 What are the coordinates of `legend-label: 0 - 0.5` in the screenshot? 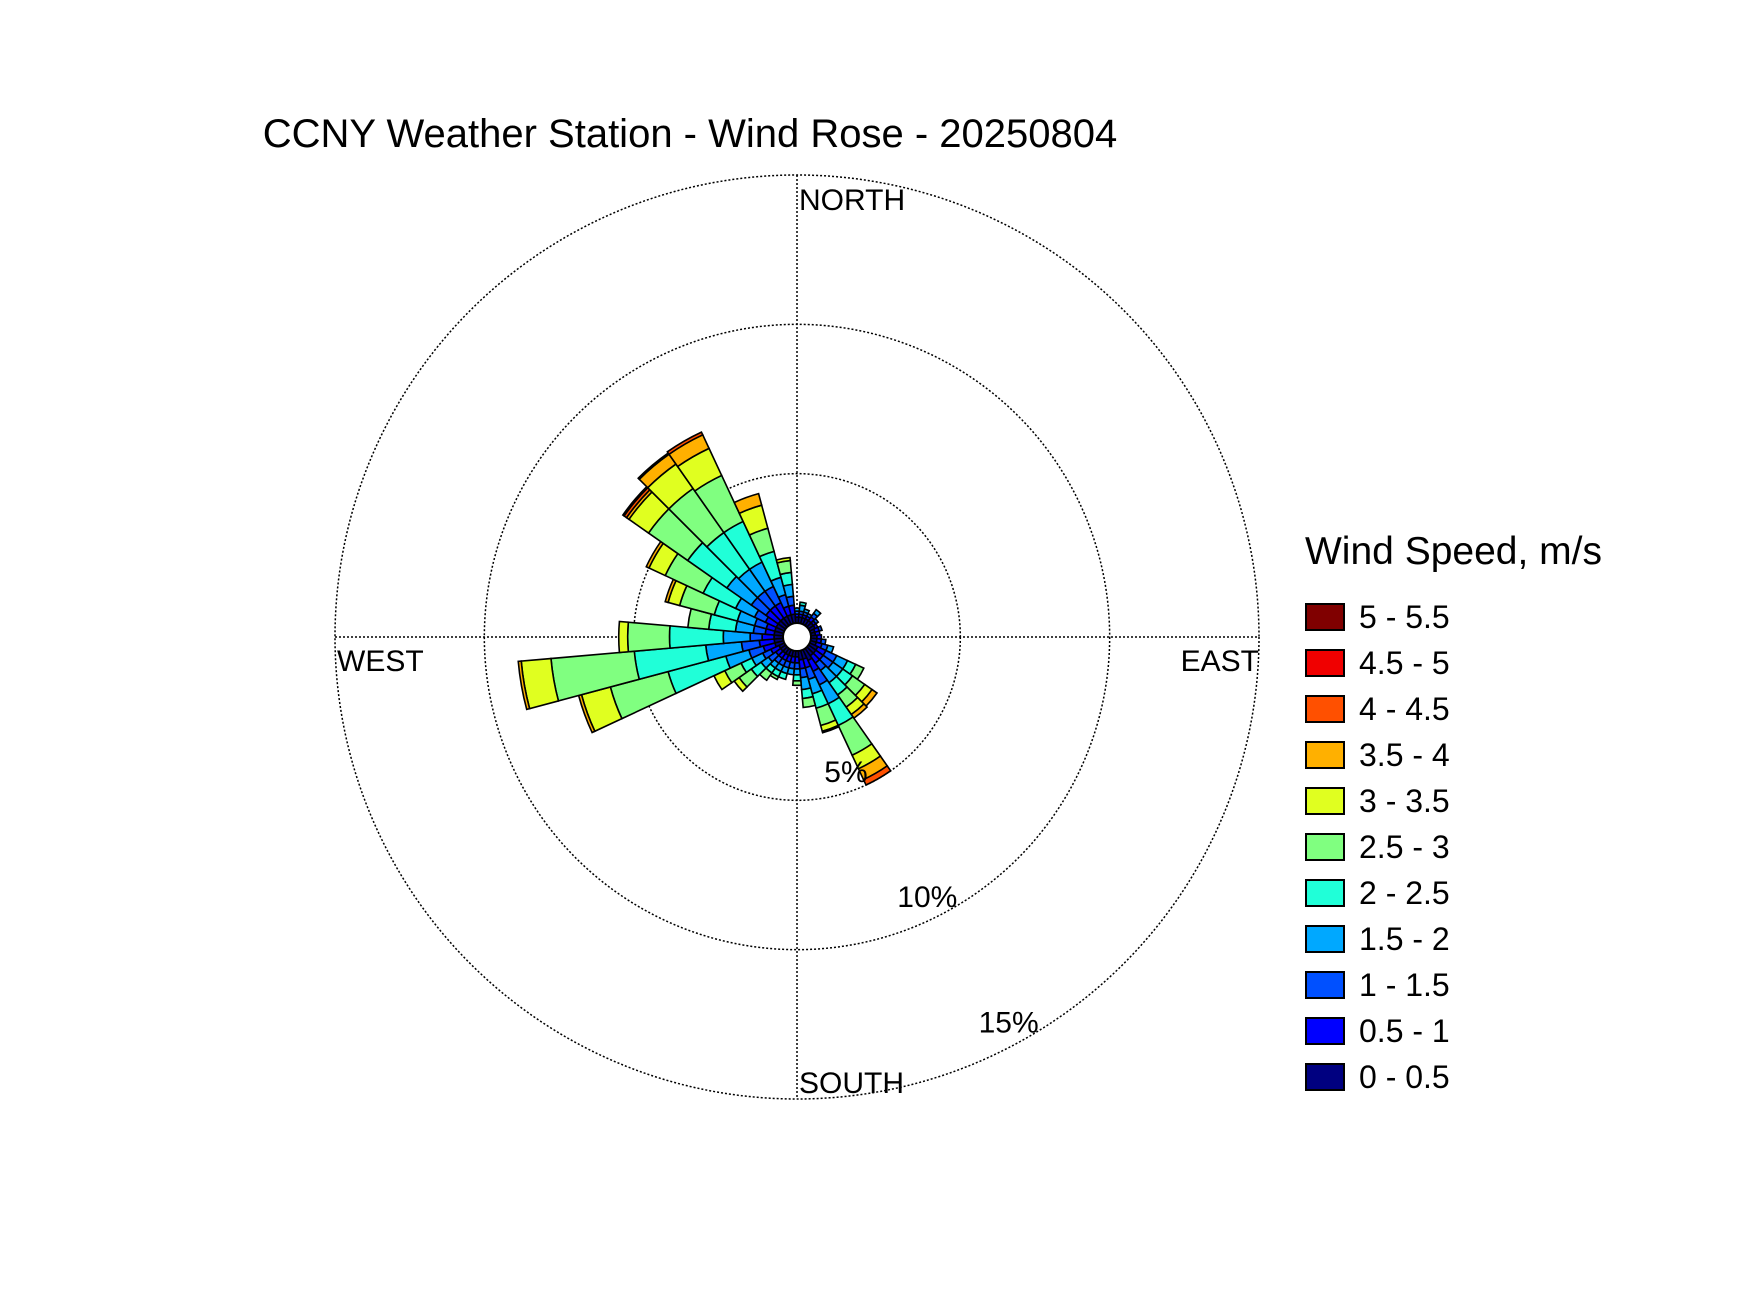 It's located at (1404, 1076).